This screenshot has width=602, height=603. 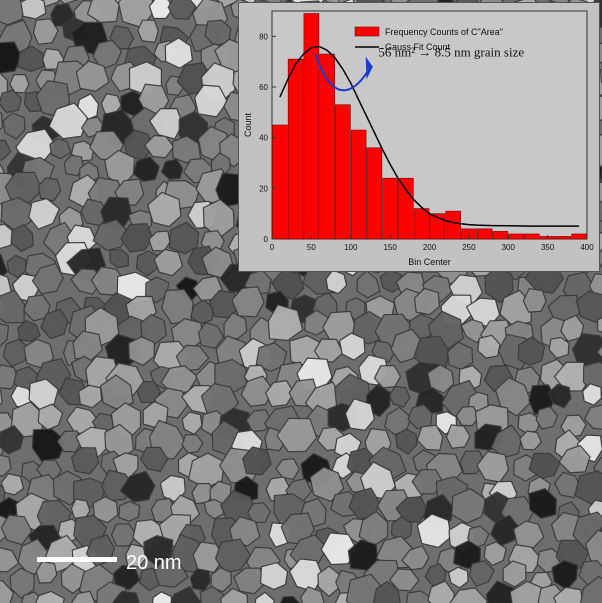 I want to click on annotation-text: 56 nm² → 8.5 nm grain size, so click(x=451, y=52).